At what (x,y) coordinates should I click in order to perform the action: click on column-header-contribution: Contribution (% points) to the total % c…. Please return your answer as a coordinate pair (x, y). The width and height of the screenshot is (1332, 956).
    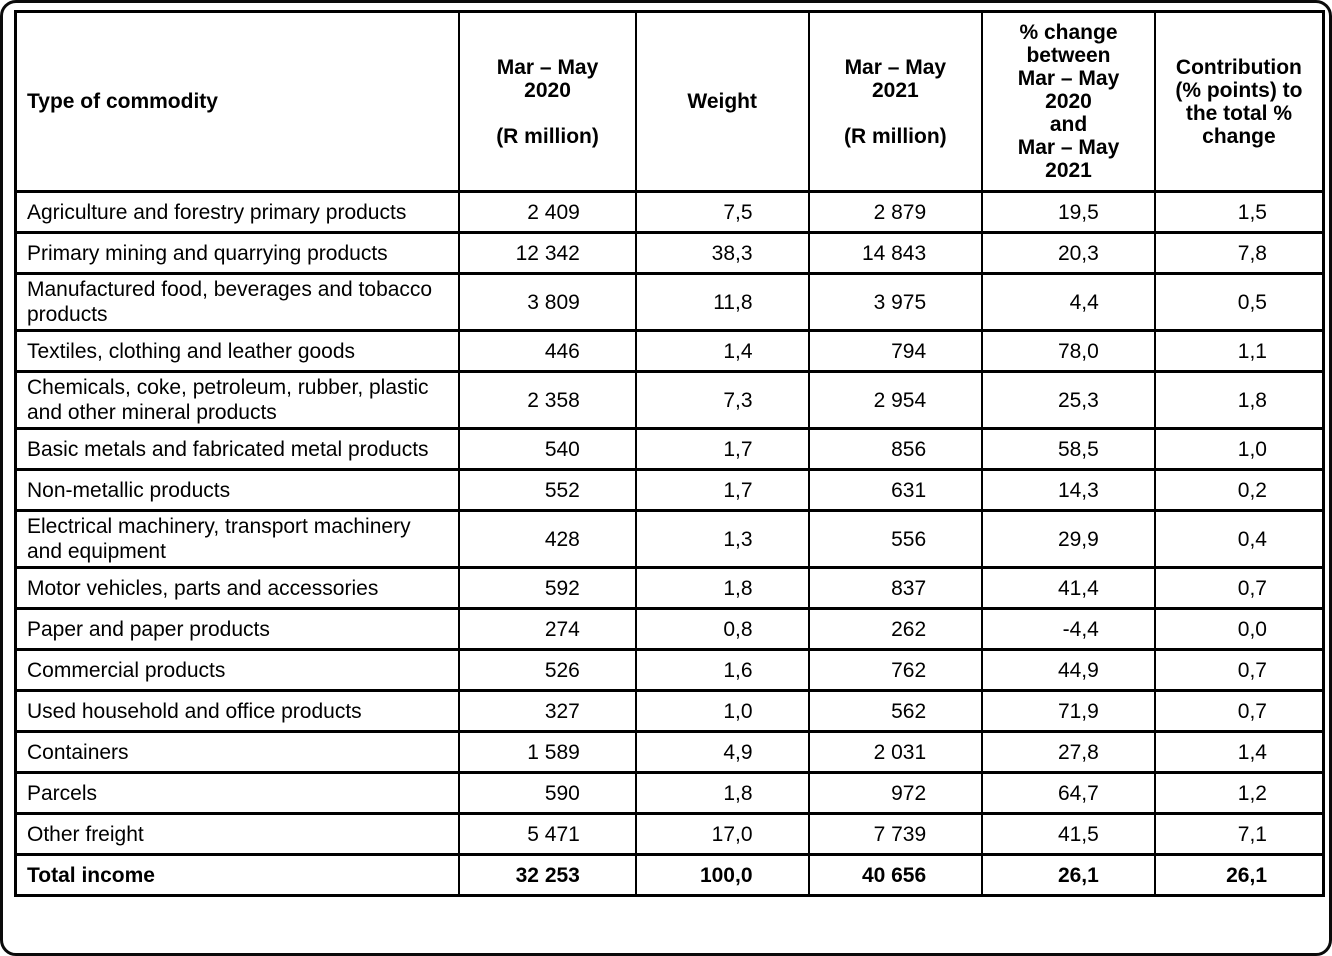
    Looking at the image, I should click on (1239, 101).